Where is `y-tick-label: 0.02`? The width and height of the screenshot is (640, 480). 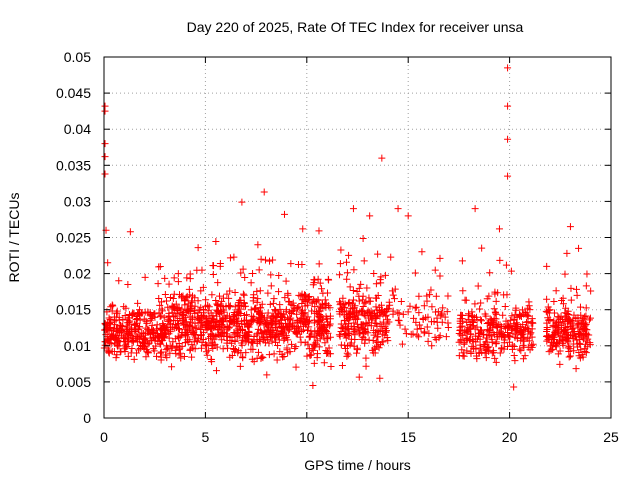 y-tick-label: 0.02 is located at coordinates (77, 274).